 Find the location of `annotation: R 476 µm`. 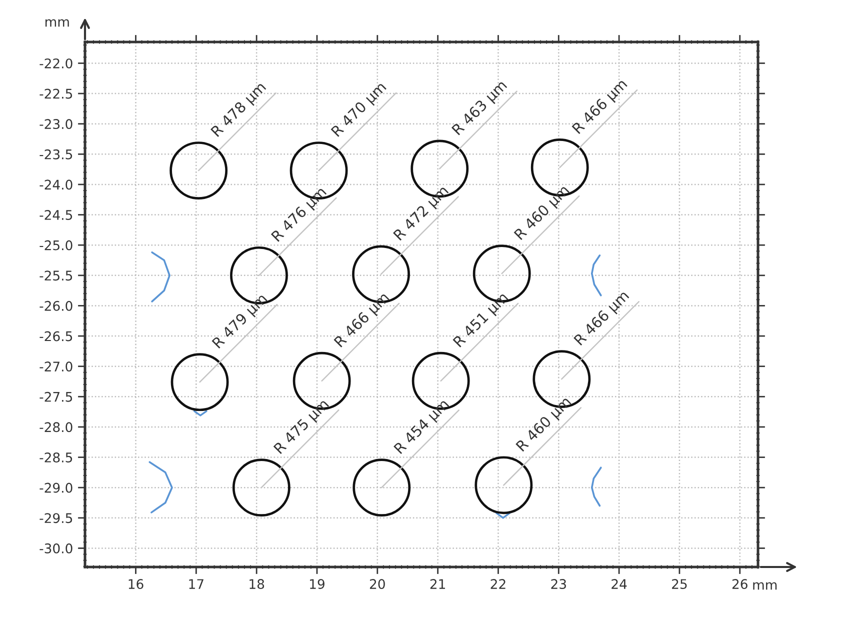

annotation: R 476 µm is located at coordinates (299, 215).